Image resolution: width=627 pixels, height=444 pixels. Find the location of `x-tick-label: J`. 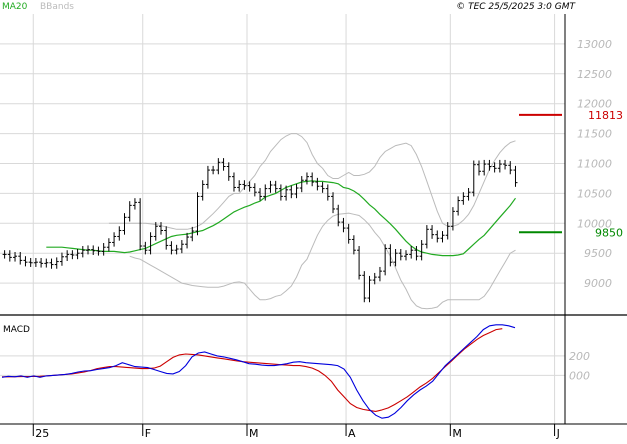

x-tick-label: J is located at coordinates (558, 433).